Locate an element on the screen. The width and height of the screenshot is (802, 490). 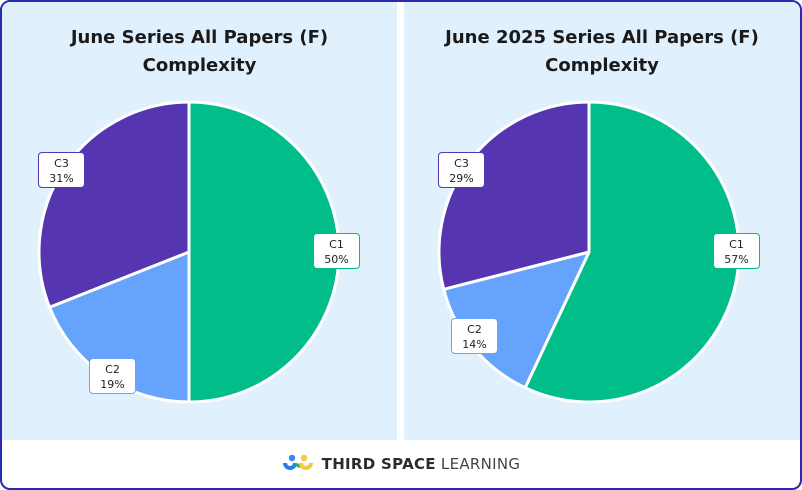
data-label-value: 50% is located at coordinates (336, 259).